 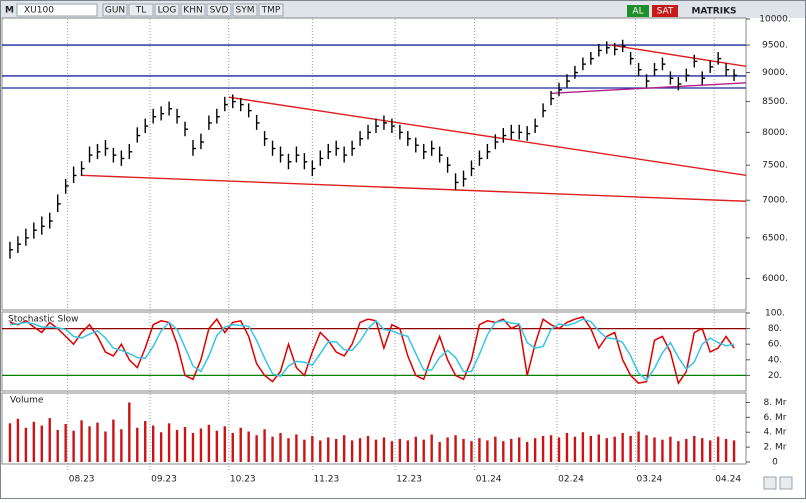 What do you see at coordinates (775, 166) in the screenshot?
I see `y-tick-label: 7500.` at bounding box center [775, 166].